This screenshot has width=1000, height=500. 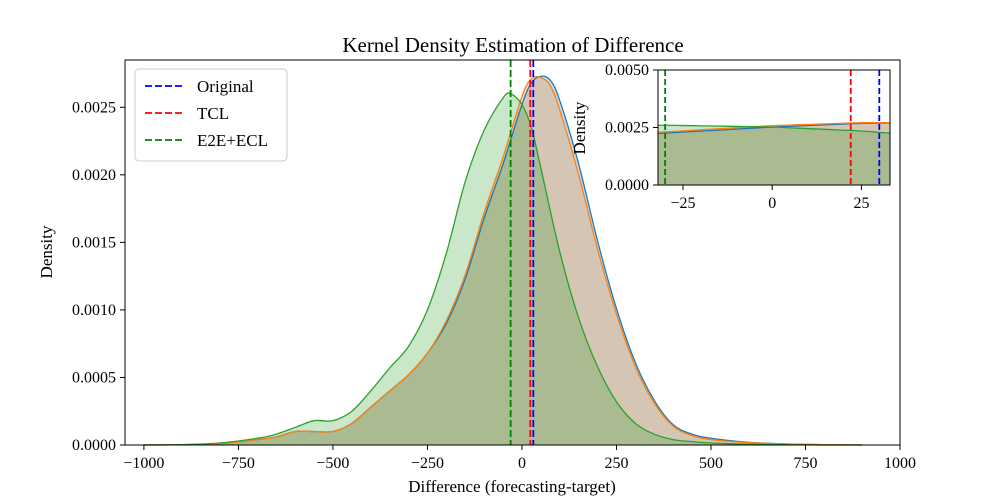 I want to click on inset-x-tick-label: −25, so click(x=682, y=203).